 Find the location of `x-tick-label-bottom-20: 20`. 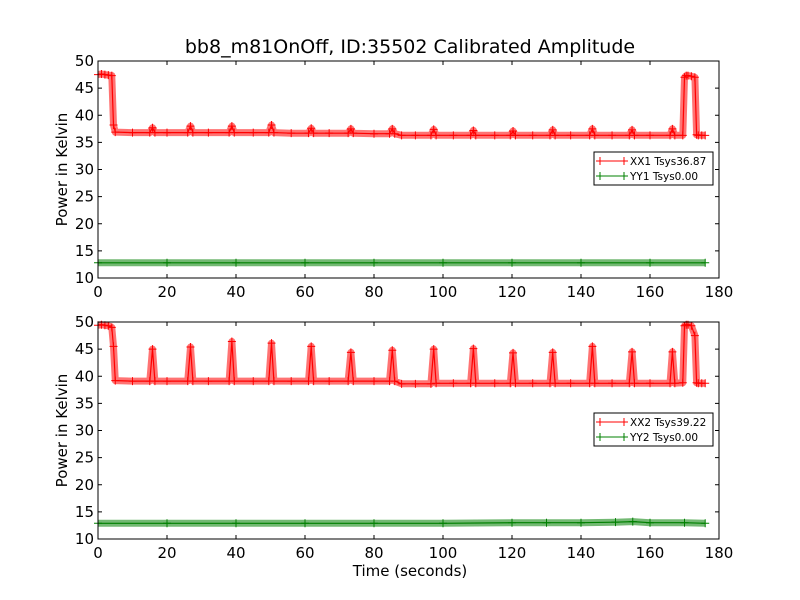

x-tick-label-bottom-20: 20 is located at coordinates (166, 553).